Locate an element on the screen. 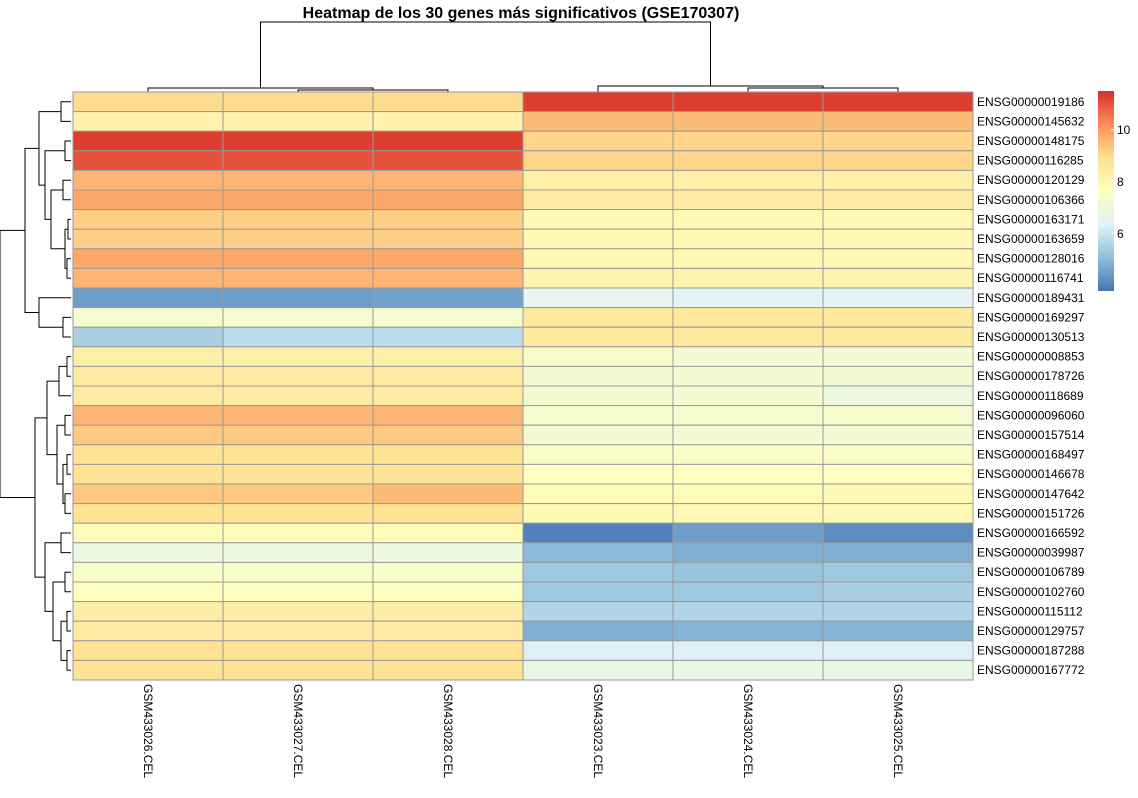  row-dendrogram is located at coordinates (35, 386).